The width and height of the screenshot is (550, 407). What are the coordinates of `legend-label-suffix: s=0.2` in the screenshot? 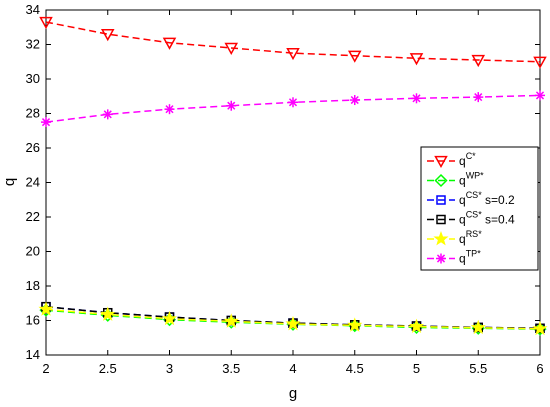 It's located at (498, 200).